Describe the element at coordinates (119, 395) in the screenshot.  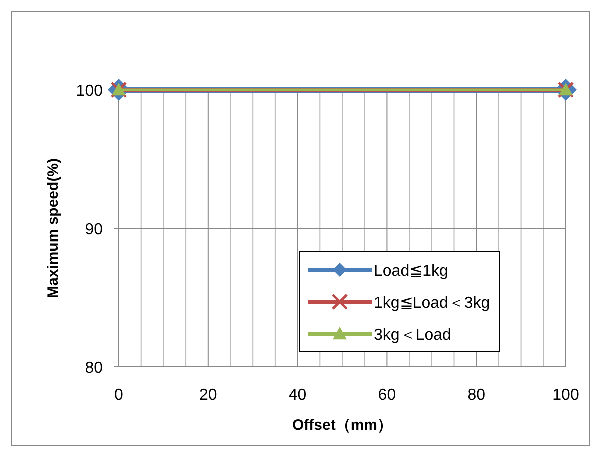
I see `x-tick-label: 0` at that location.